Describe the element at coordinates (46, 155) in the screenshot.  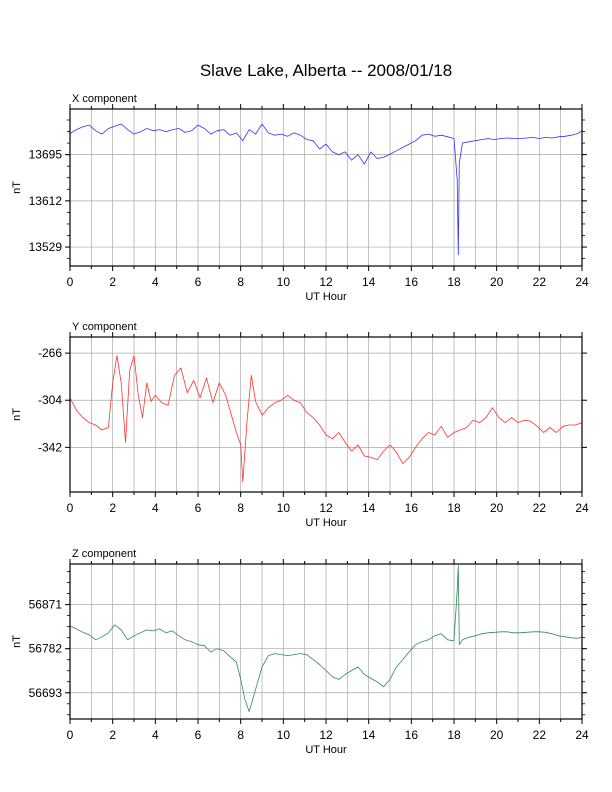
I see `y-tick-label: 13695` at that location.